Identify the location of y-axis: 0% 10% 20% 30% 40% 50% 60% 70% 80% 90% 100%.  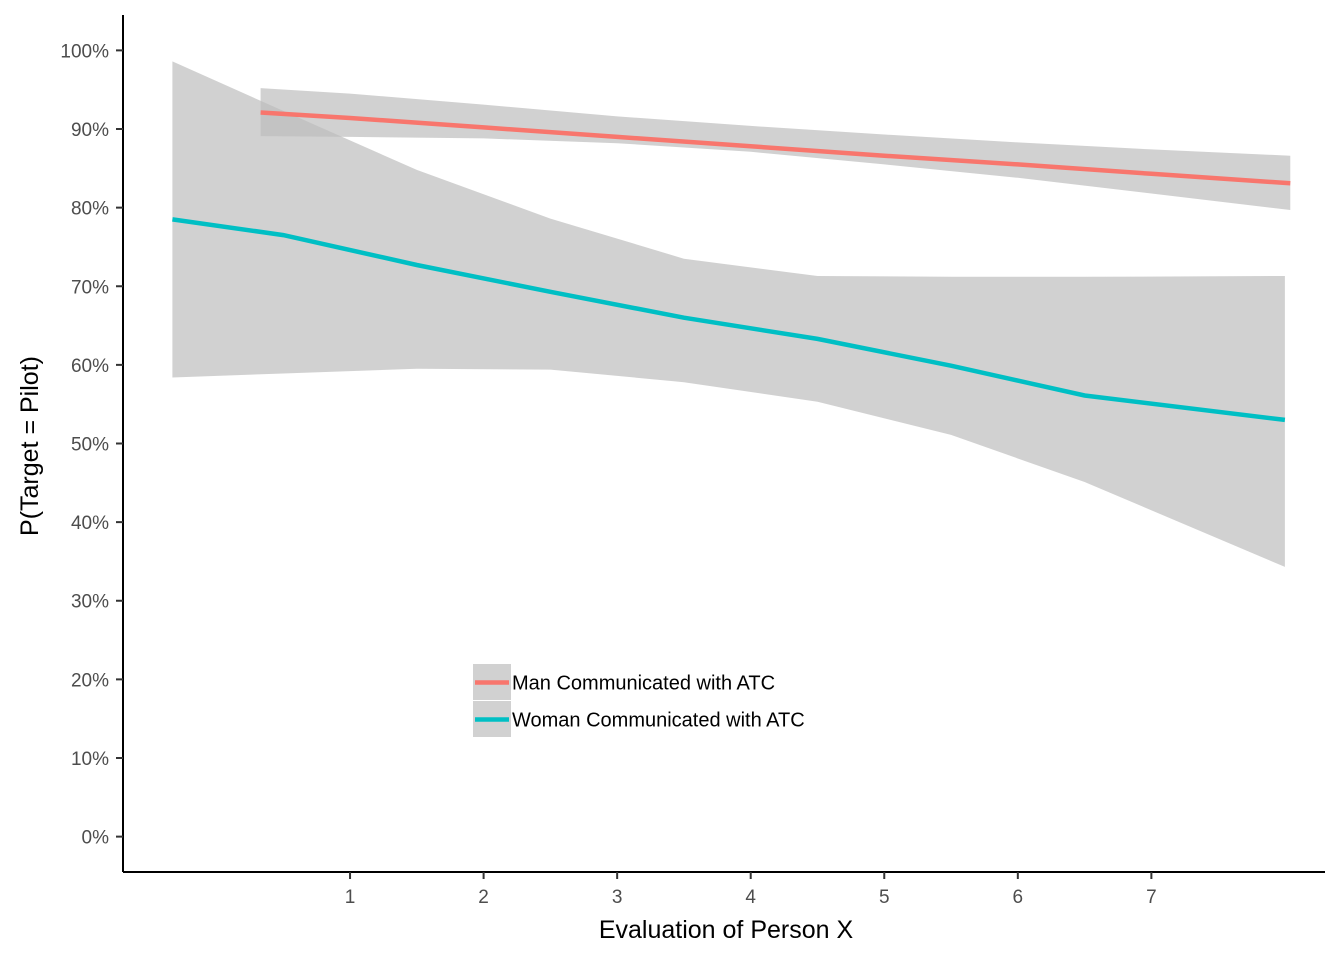
(92, 443).